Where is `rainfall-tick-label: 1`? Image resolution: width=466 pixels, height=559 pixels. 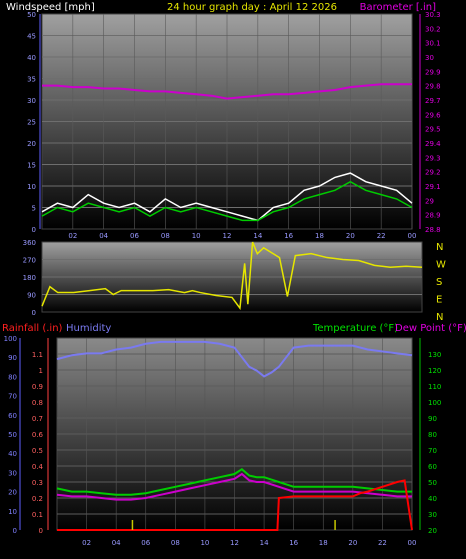 rainfall-tick-label: 1 is located at coordinates (41, 371).